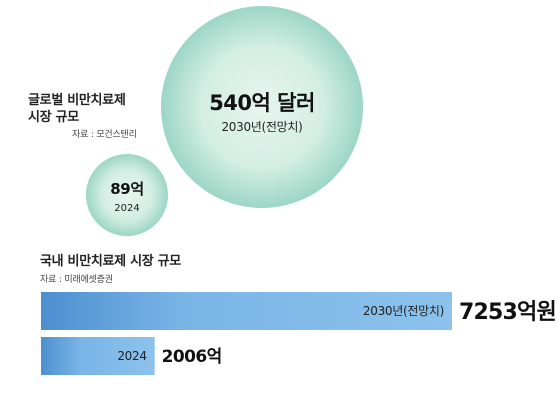  Describe the element at coordinates (261, 127) in the screenshot. I see `bubble-year-label-0: 2030년(전망치)` at that location.